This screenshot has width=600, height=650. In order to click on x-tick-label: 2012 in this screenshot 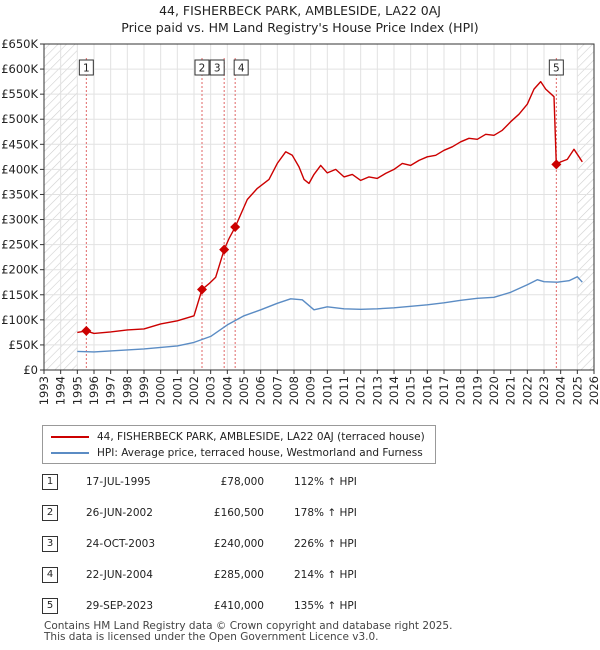, I will do `click(361, 390)`.